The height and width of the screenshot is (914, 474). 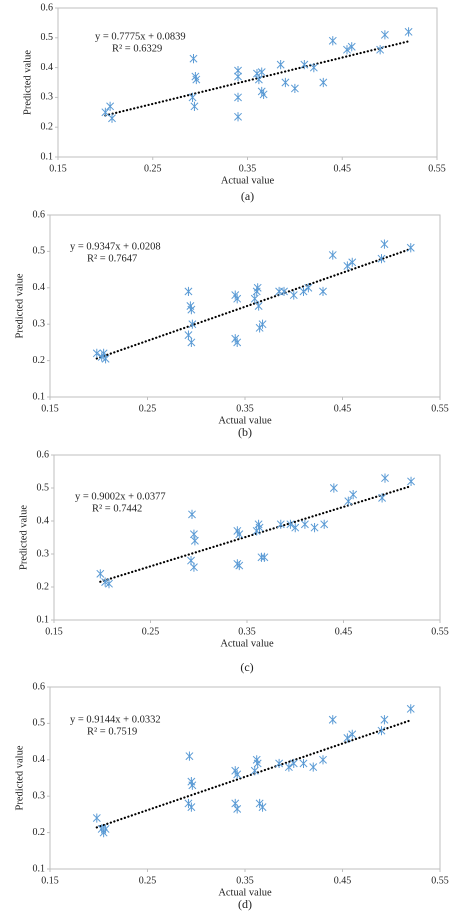 I want to click on r-squared: R² = 0.7647, so click(x=112, y=258).